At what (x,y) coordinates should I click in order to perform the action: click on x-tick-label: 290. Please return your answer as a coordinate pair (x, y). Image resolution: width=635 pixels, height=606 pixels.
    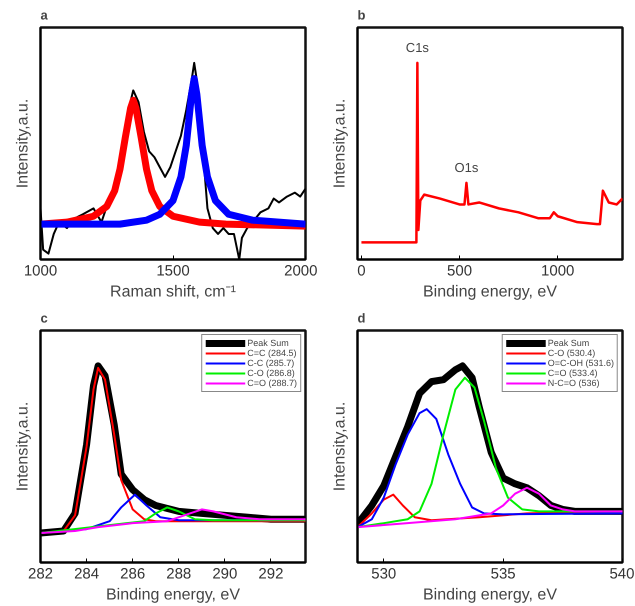
    Looking at the image, I should click on (225, 574).